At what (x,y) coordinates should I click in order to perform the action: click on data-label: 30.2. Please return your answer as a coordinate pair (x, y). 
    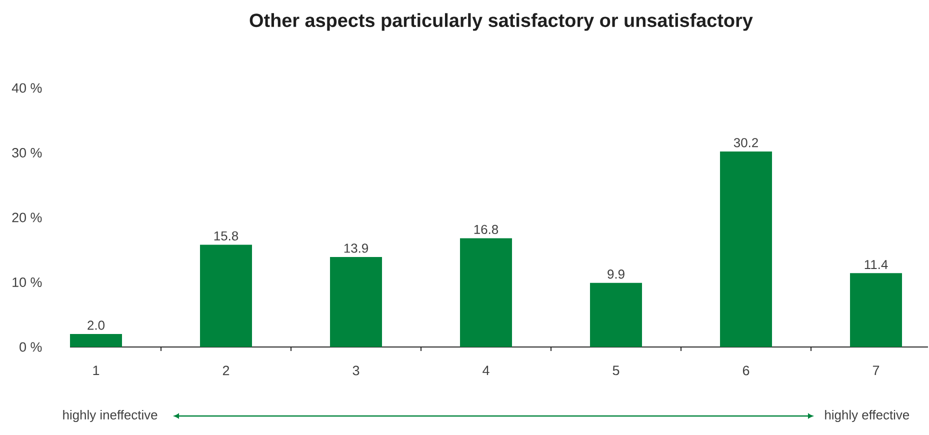
    Looking at the image, I should click on (746, 143).